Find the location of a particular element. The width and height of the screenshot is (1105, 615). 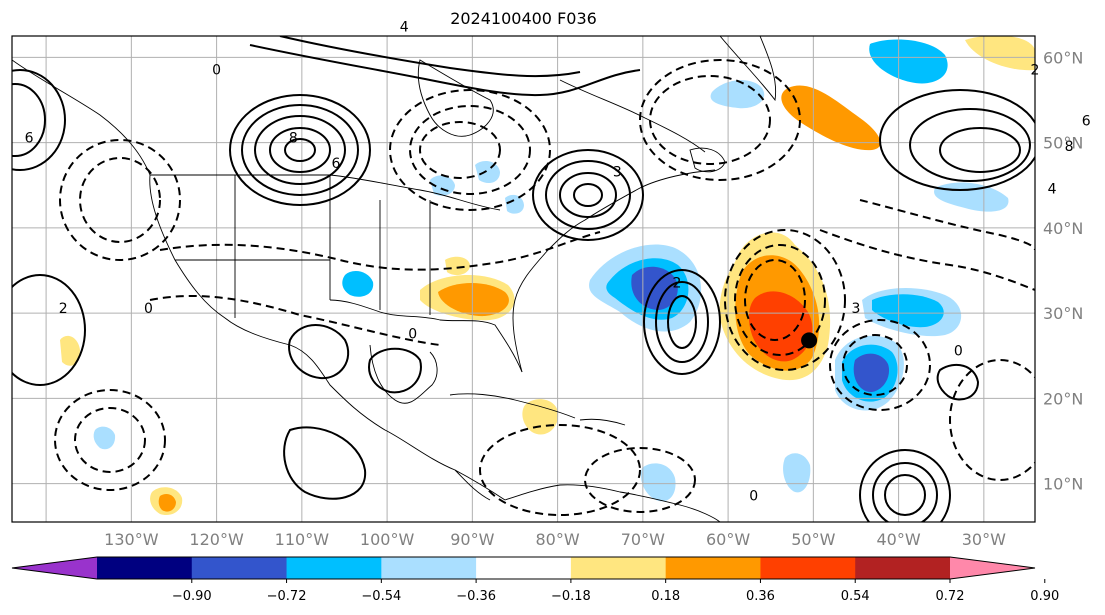

colorbar-tick-label: 0.36 is located at coordinates (760, 596).